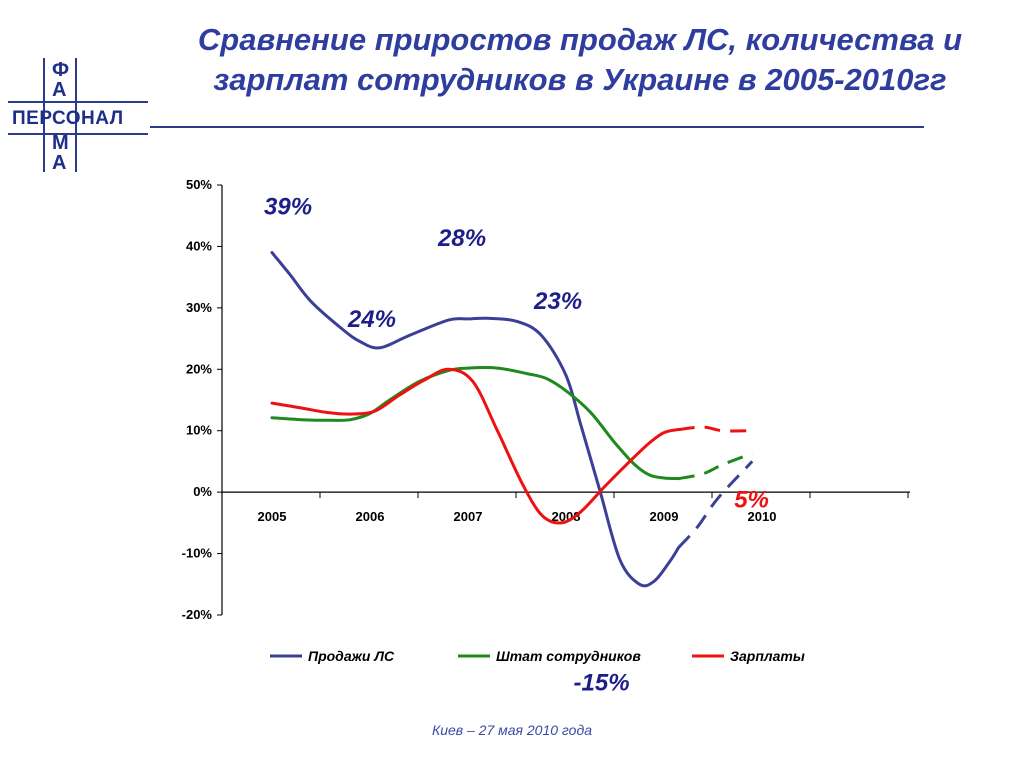 Image resolution: width=1024 pixels, height=768 pixels. I want to click on data-label: 23%, so click(557, 301).